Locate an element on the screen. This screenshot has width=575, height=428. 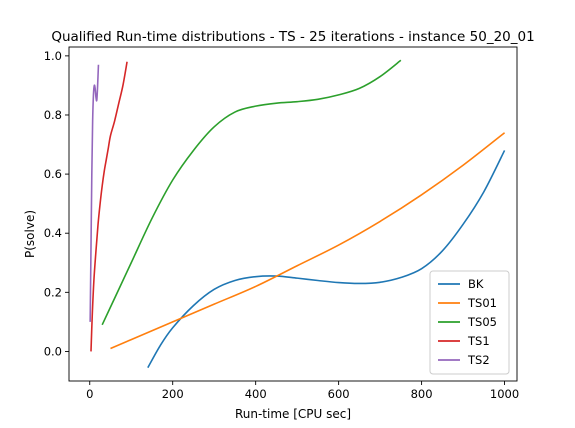
series-line-ts1 is located at coordinates (109, 206).